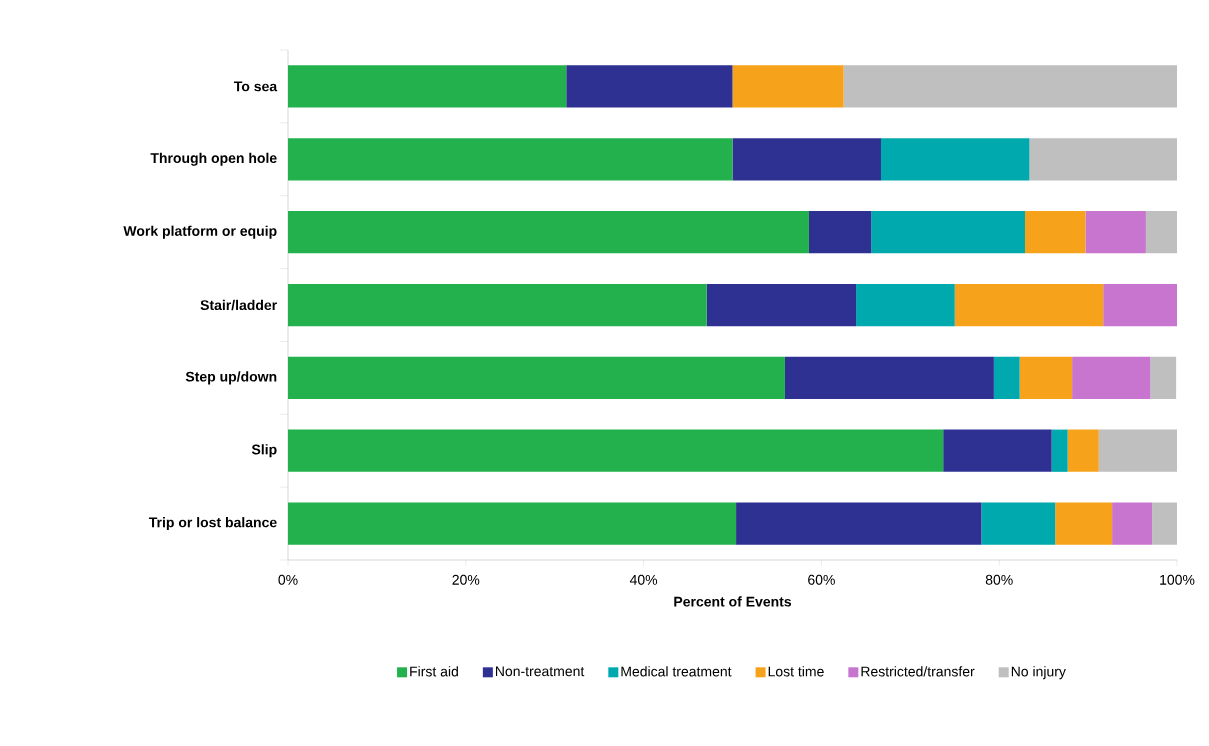 This screenshot has width=1209, height=746. What do you see at coordinates (238, 305) in the screenshot?
I see `y-tick-label: Stair/ladder` at bounding box center [238, 305].